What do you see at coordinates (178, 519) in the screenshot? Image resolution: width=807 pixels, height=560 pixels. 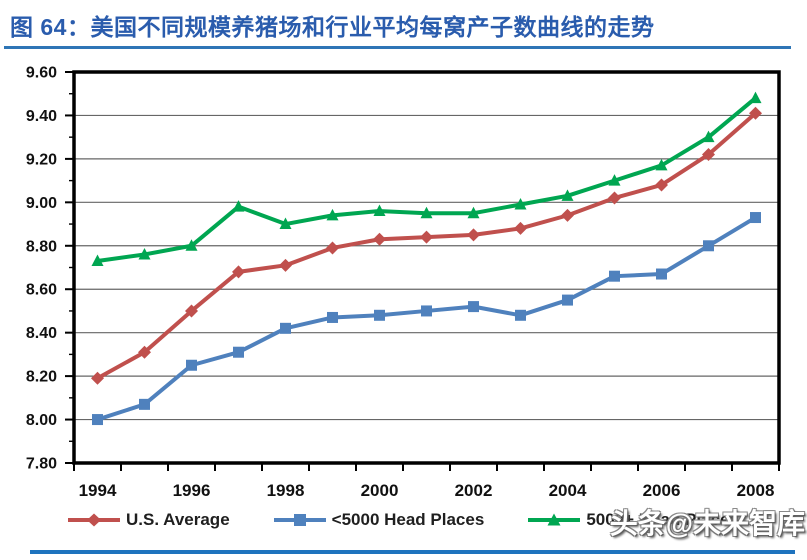 I see `legend-label-us-average: U.S. Average` at bounding box center [178, 519].